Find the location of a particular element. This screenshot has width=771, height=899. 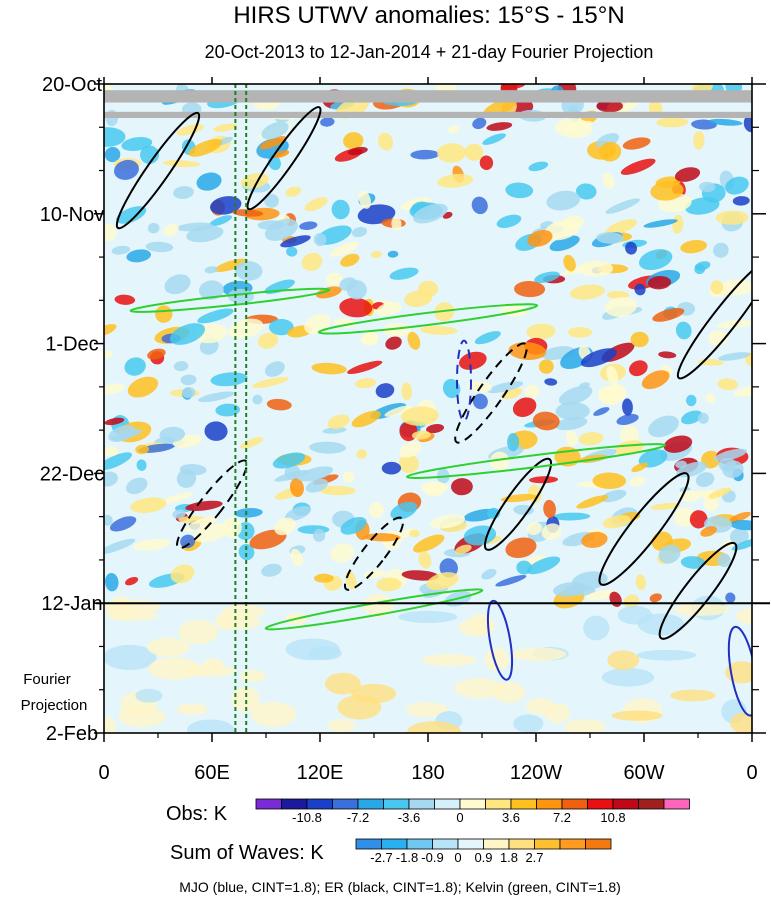

colorbar-label: -2.7 is located at coordinates (381, 857).